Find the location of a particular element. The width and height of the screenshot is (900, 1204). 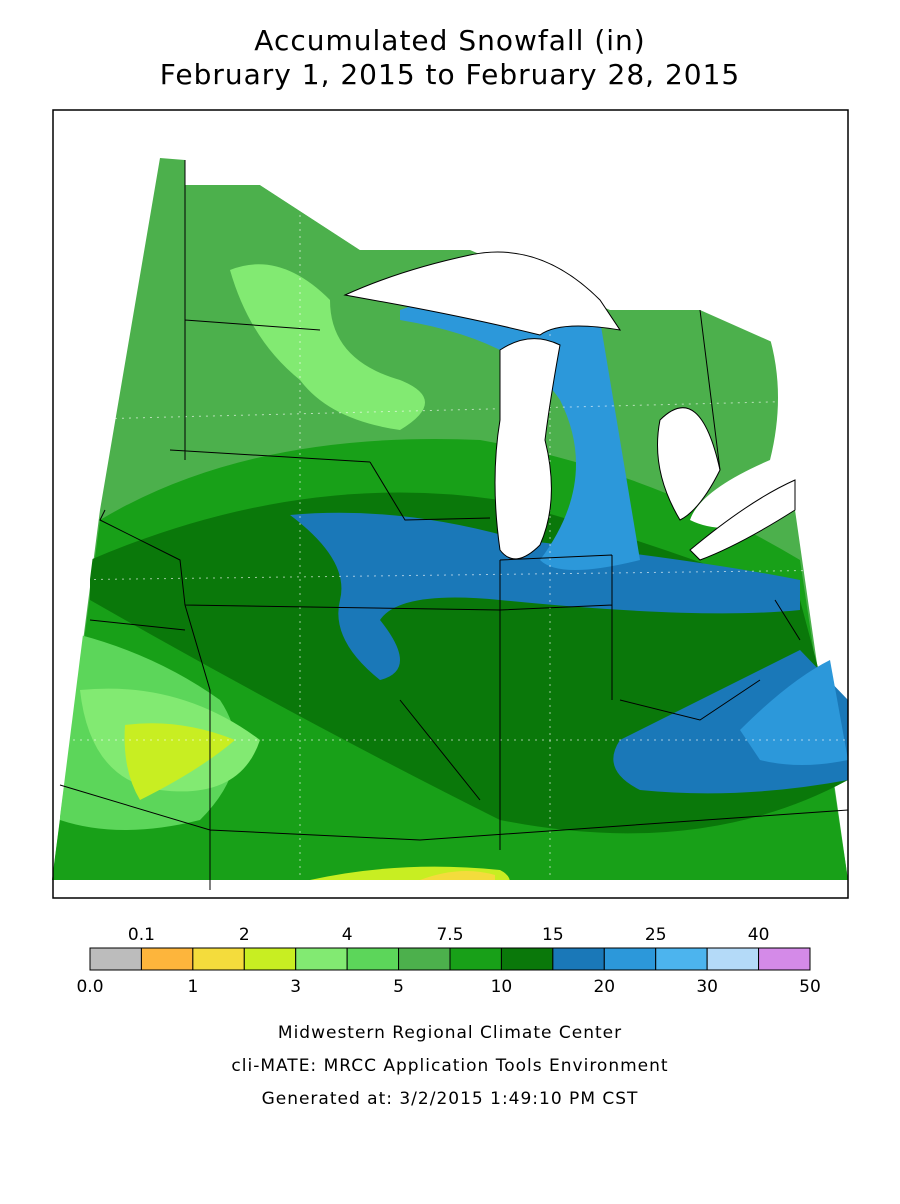

legend-label: 25 is located at coordinates (656, 935).